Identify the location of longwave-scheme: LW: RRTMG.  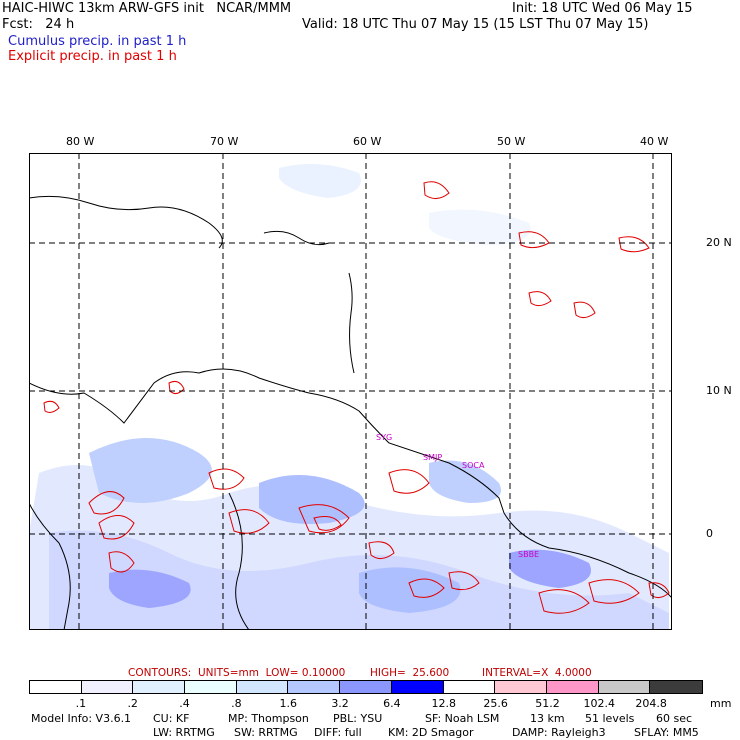
(184, 732).